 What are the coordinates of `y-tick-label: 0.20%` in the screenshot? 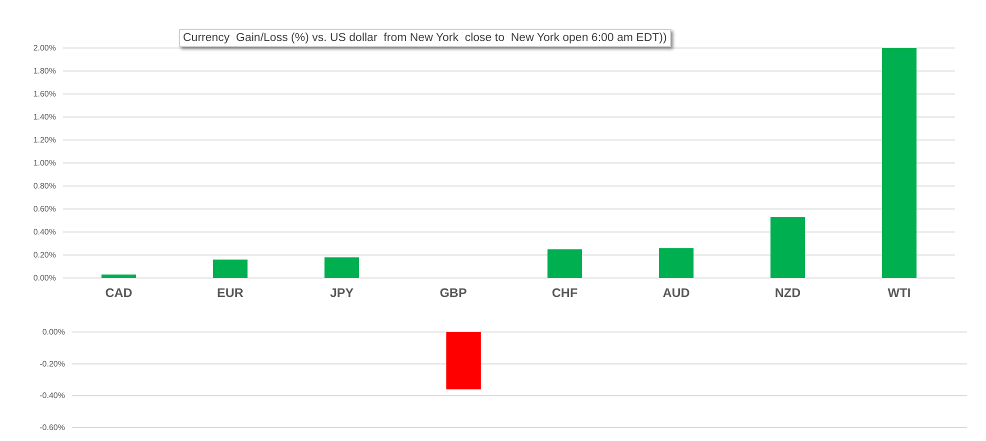 It's located at (44, 255).